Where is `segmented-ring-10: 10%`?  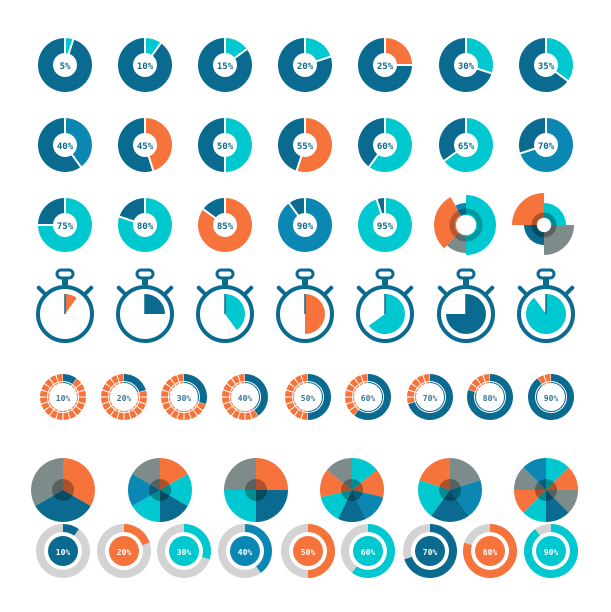
segmented-ring-10: 10% is located at coordinates (63, 397).